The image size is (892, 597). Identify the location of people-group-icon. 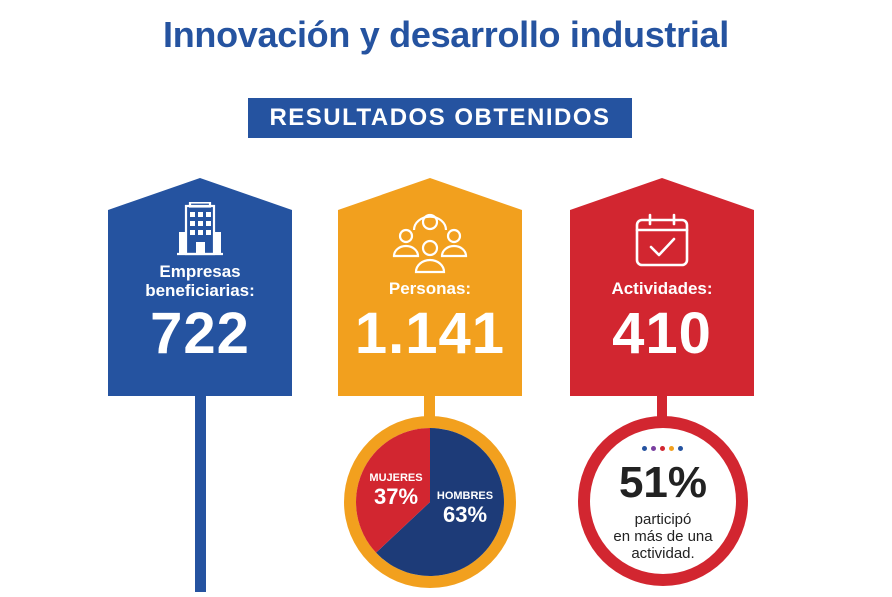
(430, 245).